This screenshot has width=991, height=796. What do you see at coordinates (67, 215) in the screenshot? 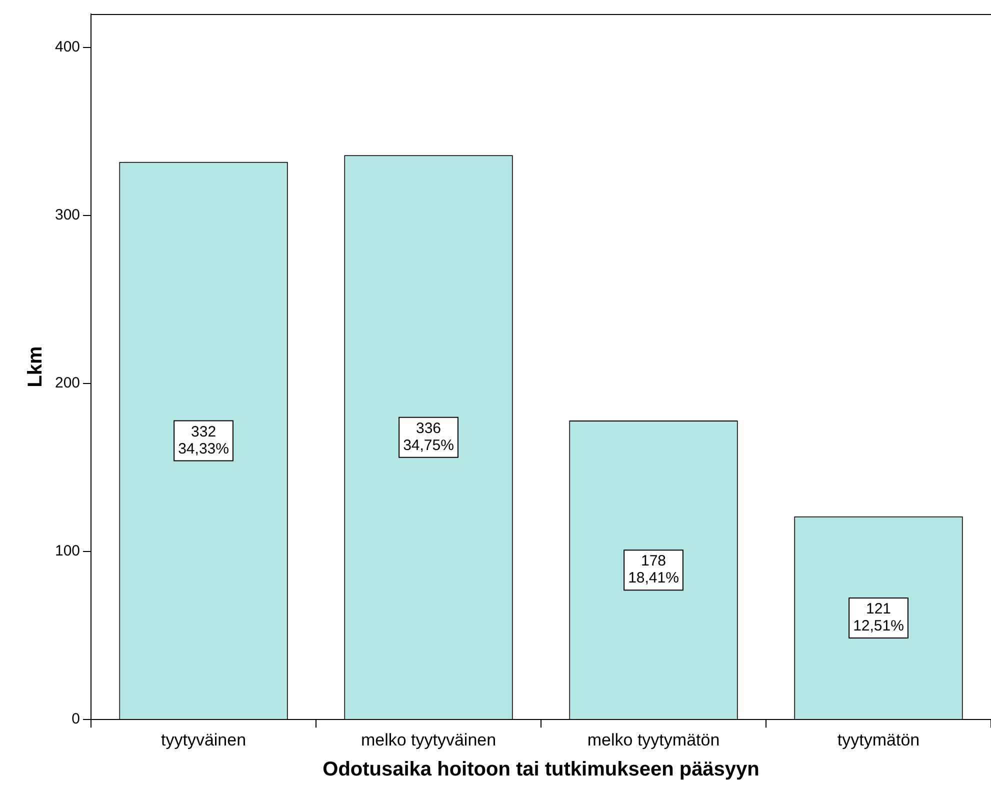
I see `y-tick-label: 300` at bounding box center [67, 215].